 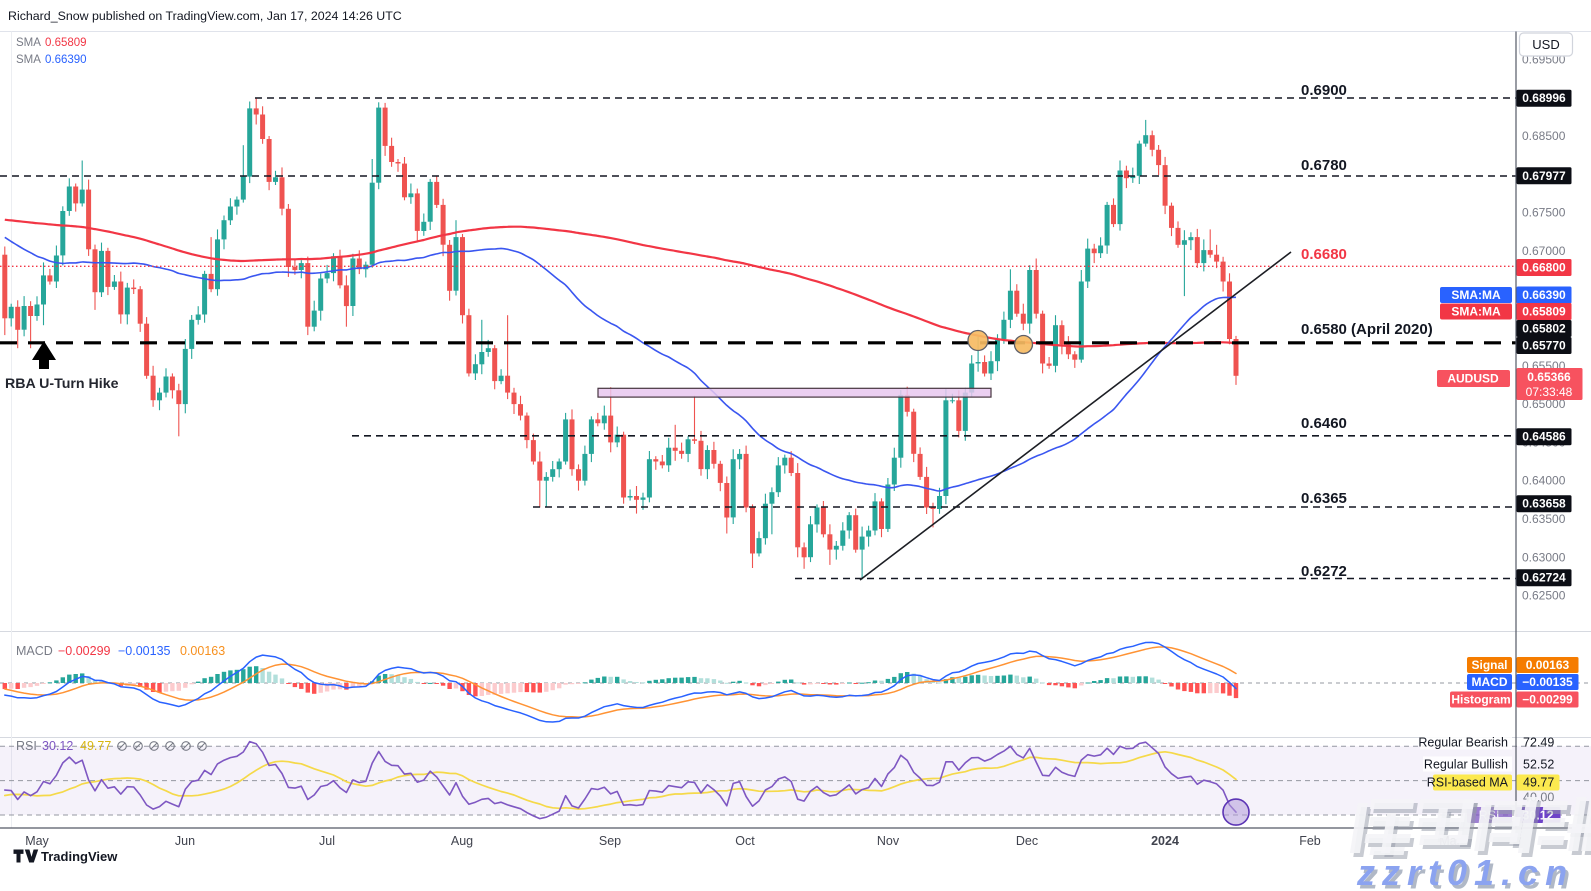 What do you see at coordinates (1367, 329) in the screenshot?
I see `svg-text: 0.6580 (April 2020)` at bounding box center [1367, 329].